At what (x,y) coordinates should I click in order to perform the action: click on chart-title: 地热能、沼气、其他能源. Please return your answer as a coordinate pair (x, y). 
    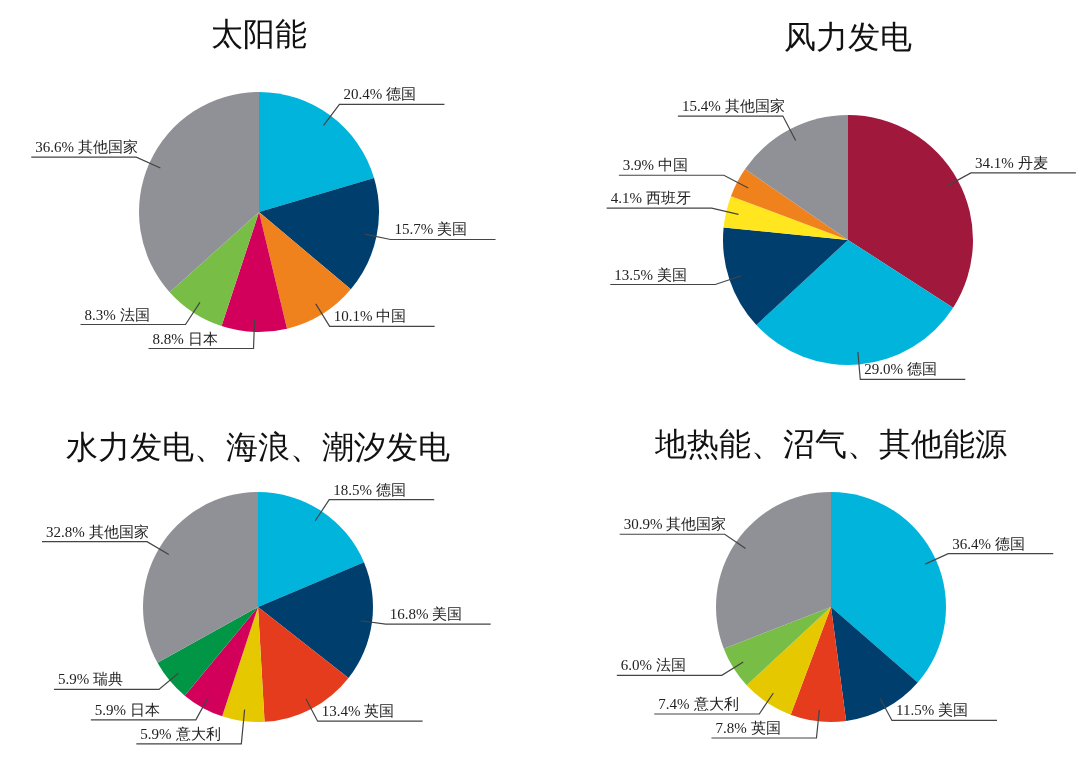
    Looking at the image, I should click on (830, 444).